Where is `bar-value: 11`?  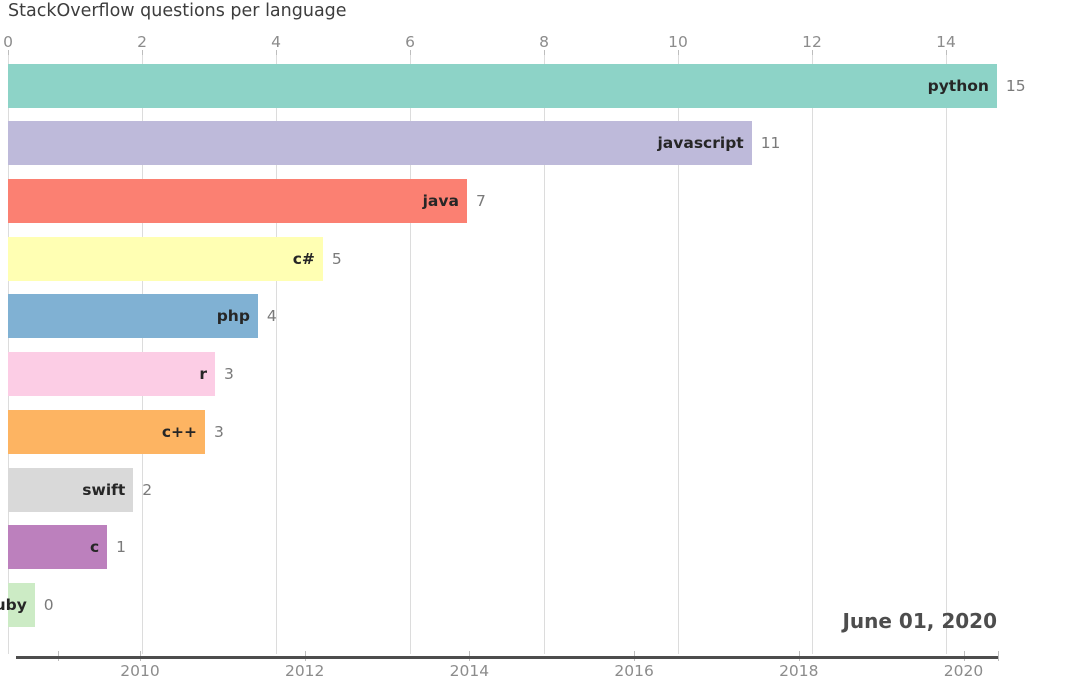
bar-value: 11 is located at coordinates (770, 143).